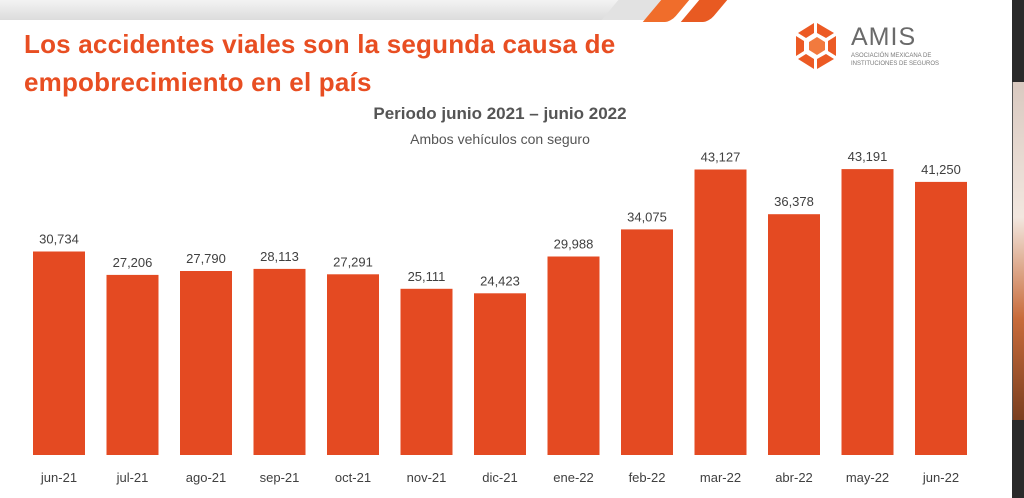 The image size is (1024, 498). What do you see at coordinates (500, 280) in the screenshot?
I see `data-label: 24,423` at bounding box center [500, 280].